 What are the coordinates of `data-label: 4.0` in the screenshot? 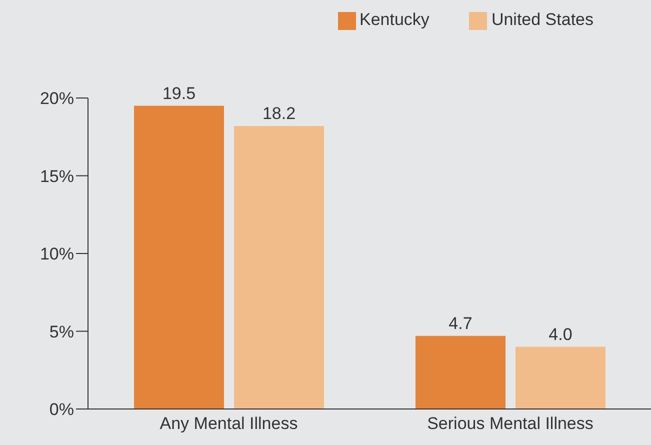 It's located at (560, 334).